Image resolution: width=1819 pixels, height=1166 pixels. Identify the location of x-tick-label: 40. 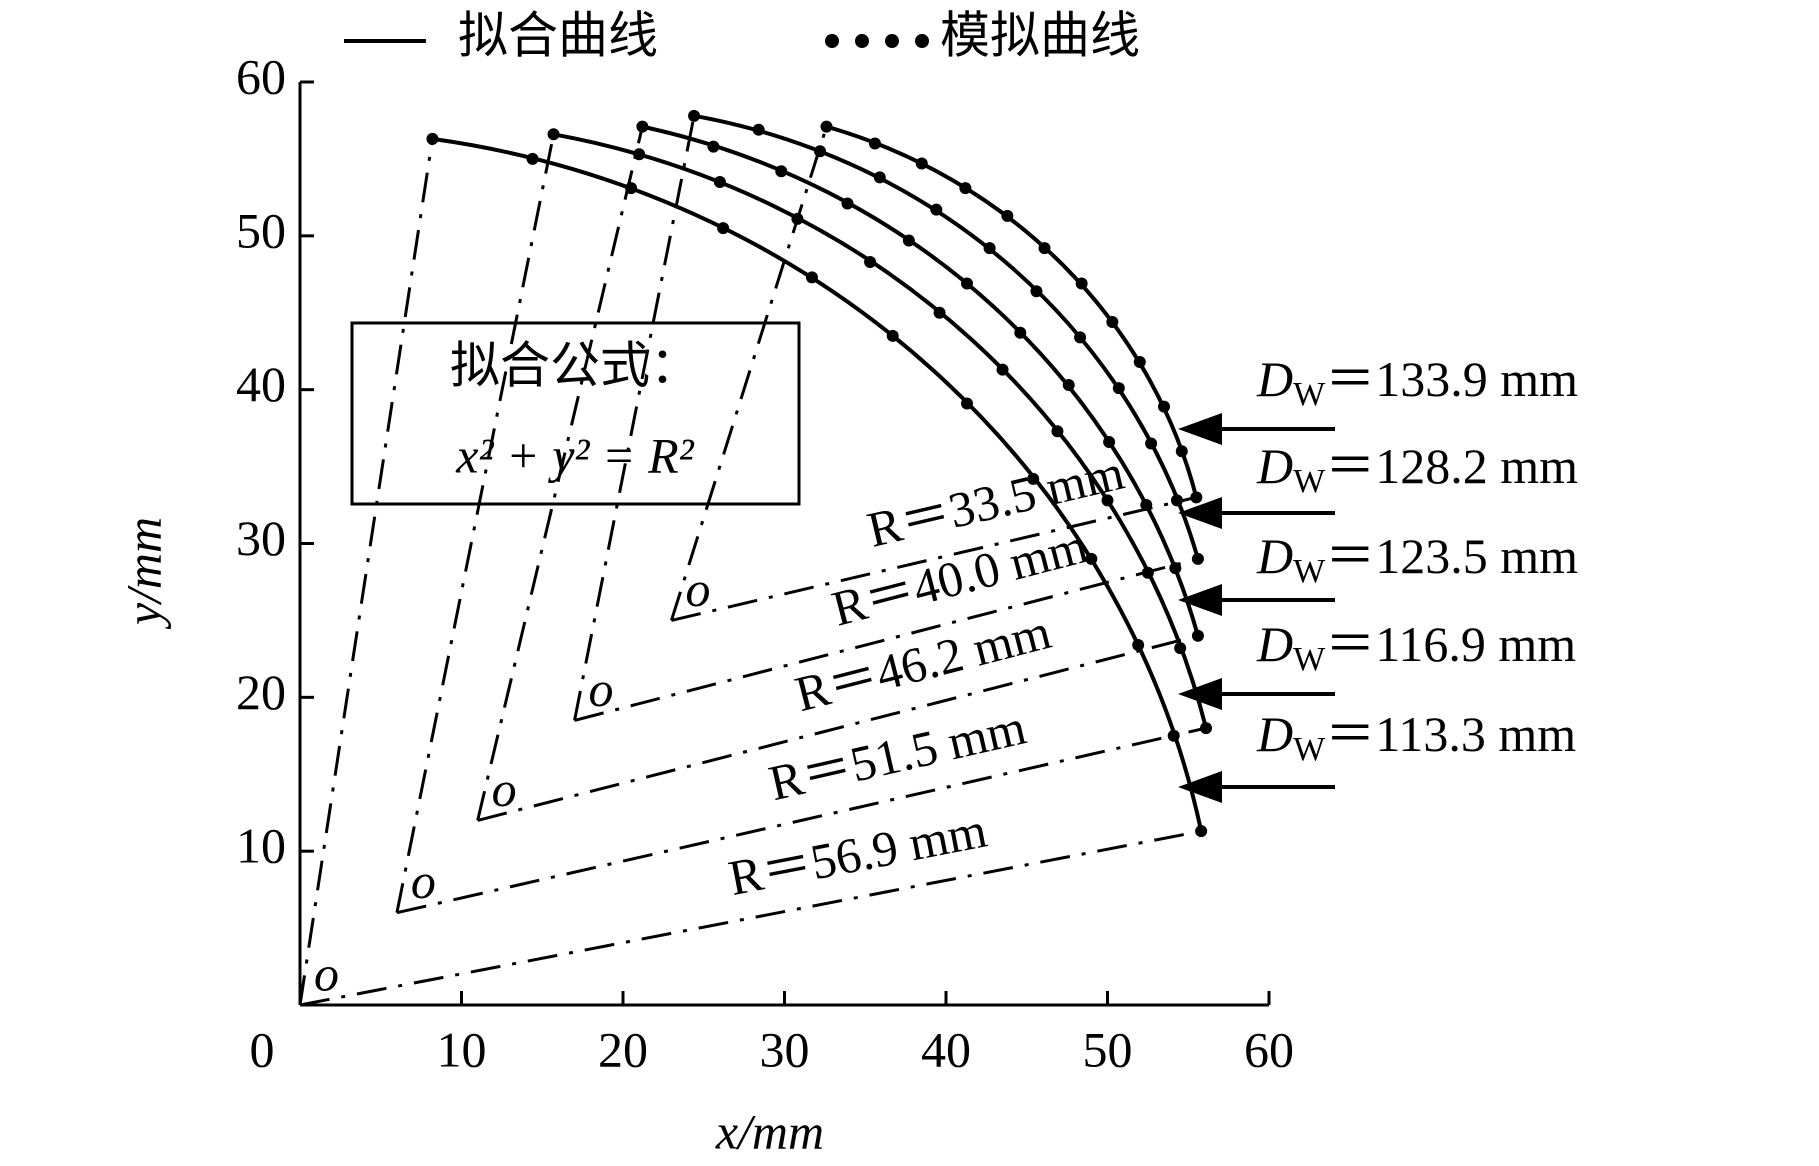
(946, 1049).